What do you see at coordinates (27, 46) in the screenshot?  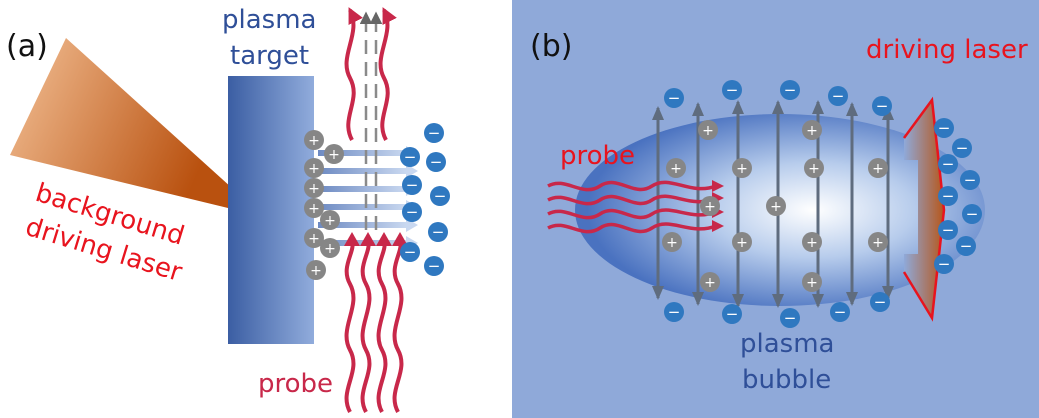 I see `panel-a-label: (a)` at bounding box center [27, 46].